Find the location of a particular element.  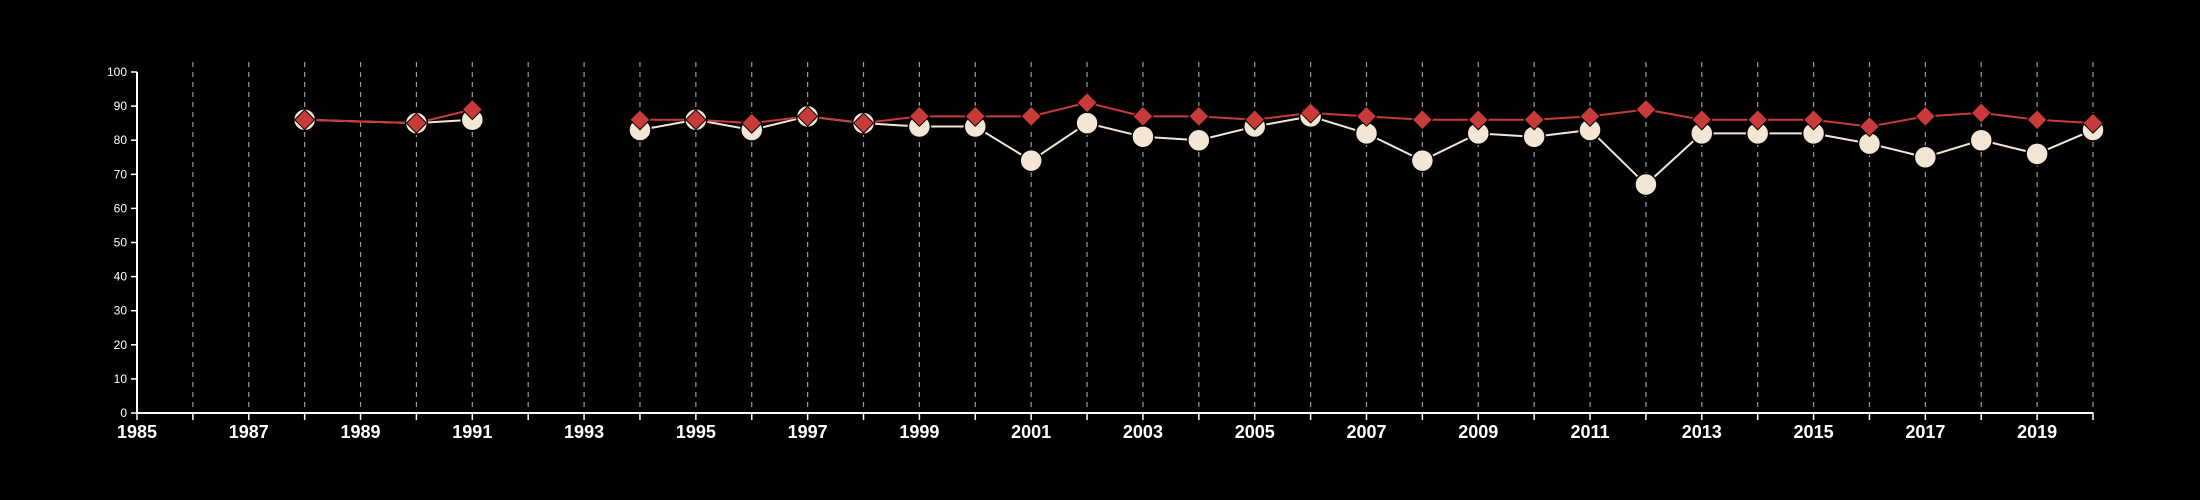

y-tick-label: 40 is located at coordinates (121, 277).